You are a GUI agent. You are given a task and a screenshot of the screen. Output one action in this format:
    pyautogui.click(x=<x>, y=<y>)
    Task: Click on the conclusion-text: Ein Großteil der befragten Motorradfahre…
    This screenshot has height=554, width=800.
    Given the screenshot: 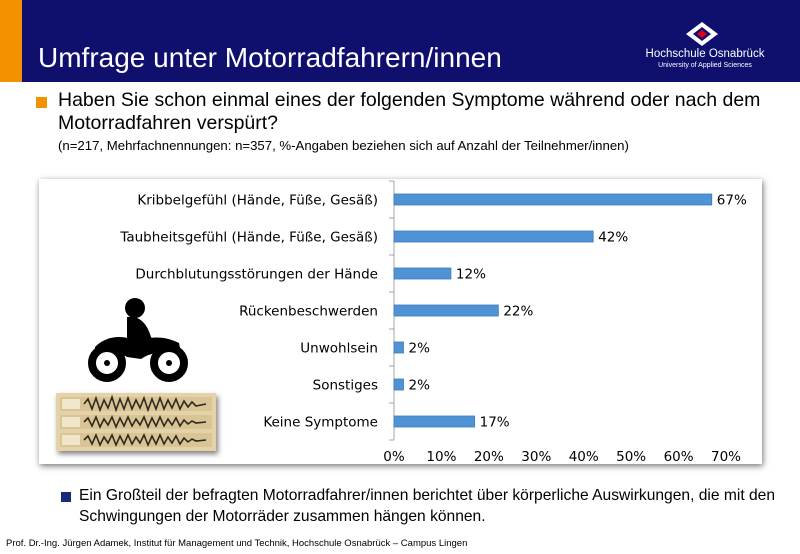 What is the action you would take?
    pyautogui.click(x=427, y=506)
    